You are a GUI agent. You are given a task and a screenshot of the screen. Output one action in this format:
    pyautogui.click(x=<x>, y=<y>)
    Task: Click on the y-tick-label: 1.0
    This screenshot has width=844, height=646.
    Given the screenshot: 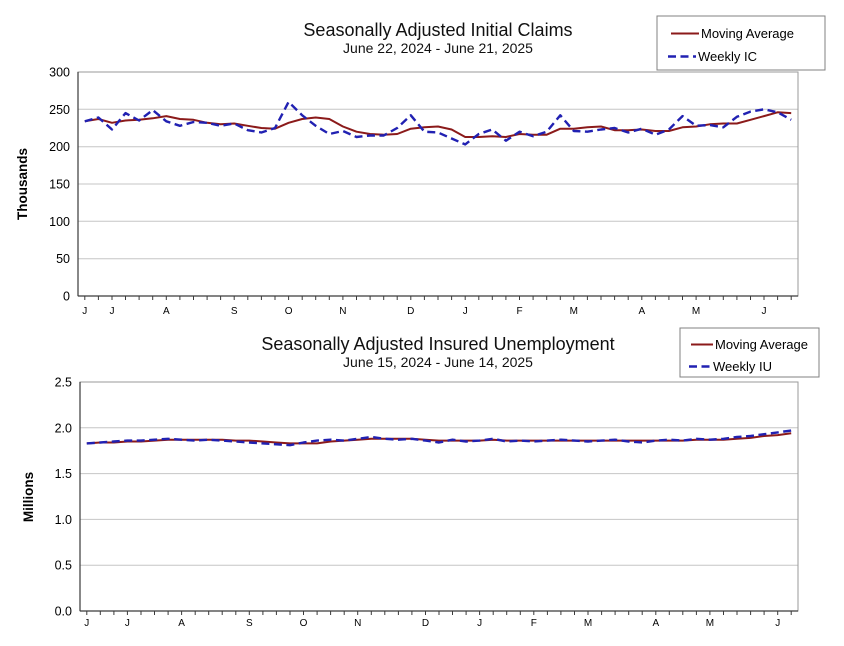 What is the action you would take?
    pyautogui.click(x=63, y=520)
    